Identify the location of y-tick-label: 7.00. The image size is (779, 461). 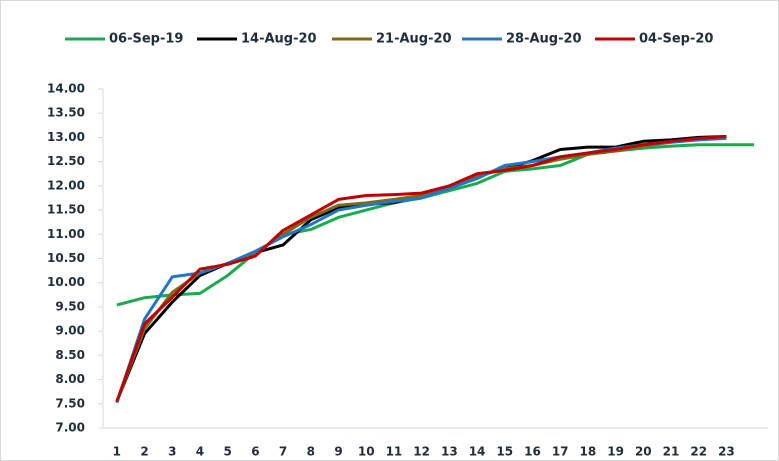
(70, 428).